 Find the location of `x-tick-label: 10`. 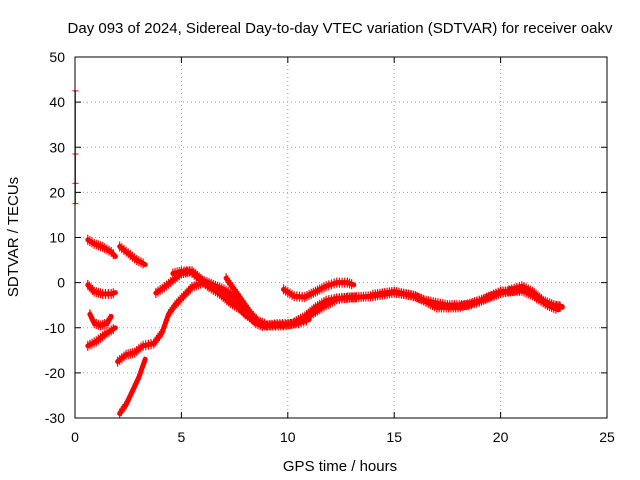

x-tick-label: 10 is located at coordinates (288, 437).